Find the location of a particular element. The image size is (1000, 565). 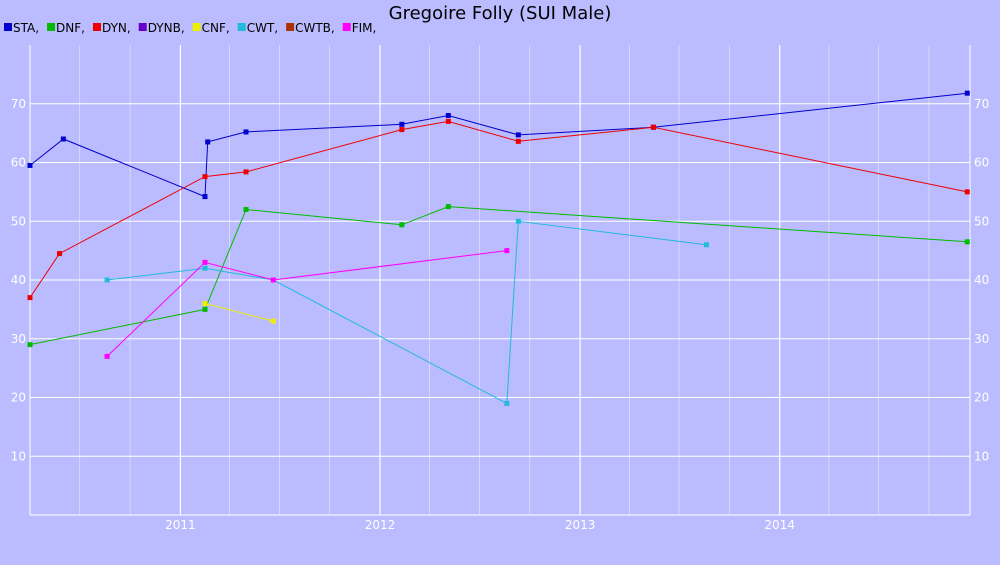

legend-item-cwt: CWT, is located at coordinates (257, 28).